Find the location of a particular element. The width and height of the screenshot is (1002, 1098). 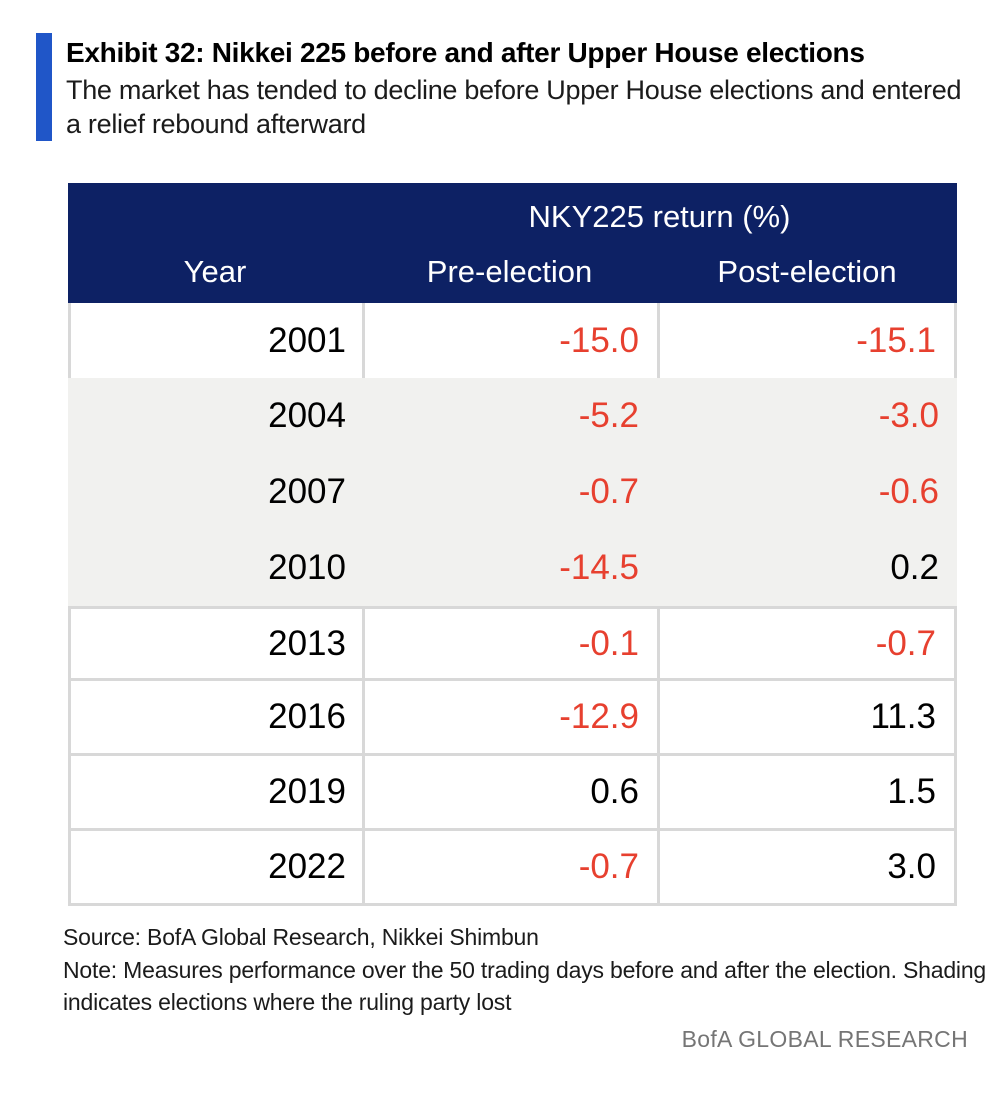

post-election-cell: 1.5 is located at coordinates (807, 793).